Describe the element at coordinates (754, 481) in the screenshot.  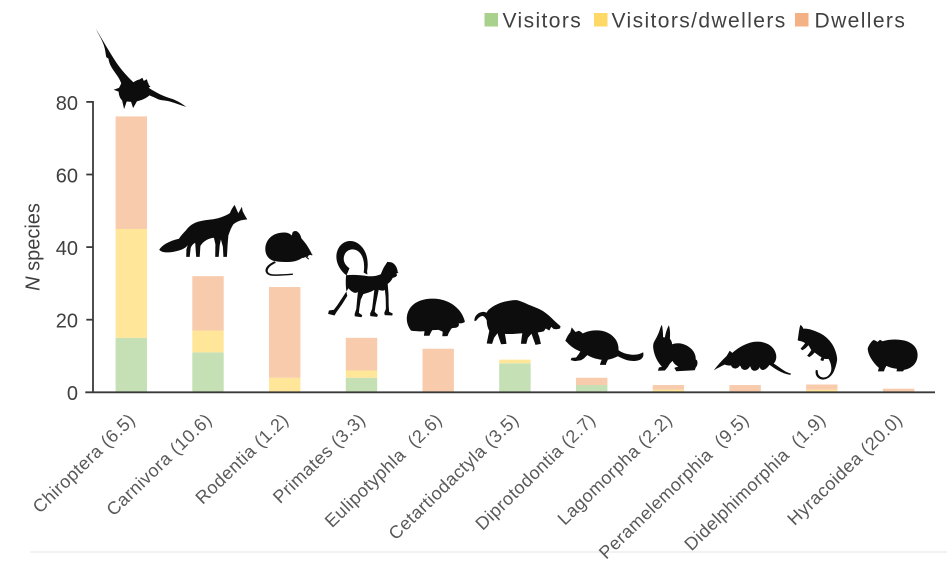
I see `svg-text: Didelphimorphia (1.9)` at that location.